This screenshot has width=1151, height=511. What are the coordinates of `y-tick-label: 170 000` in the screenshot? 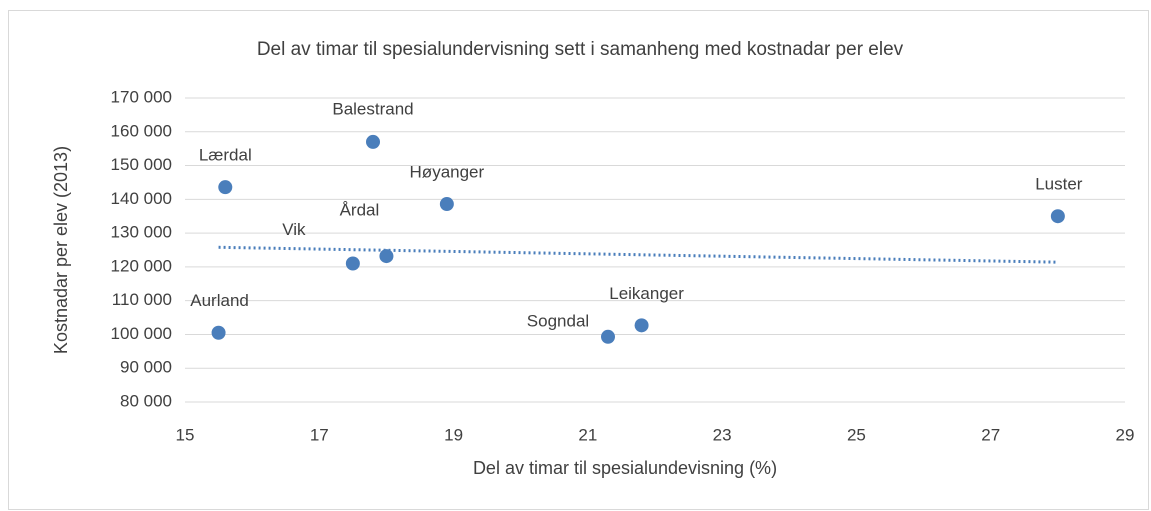 It's located at (141, 96).